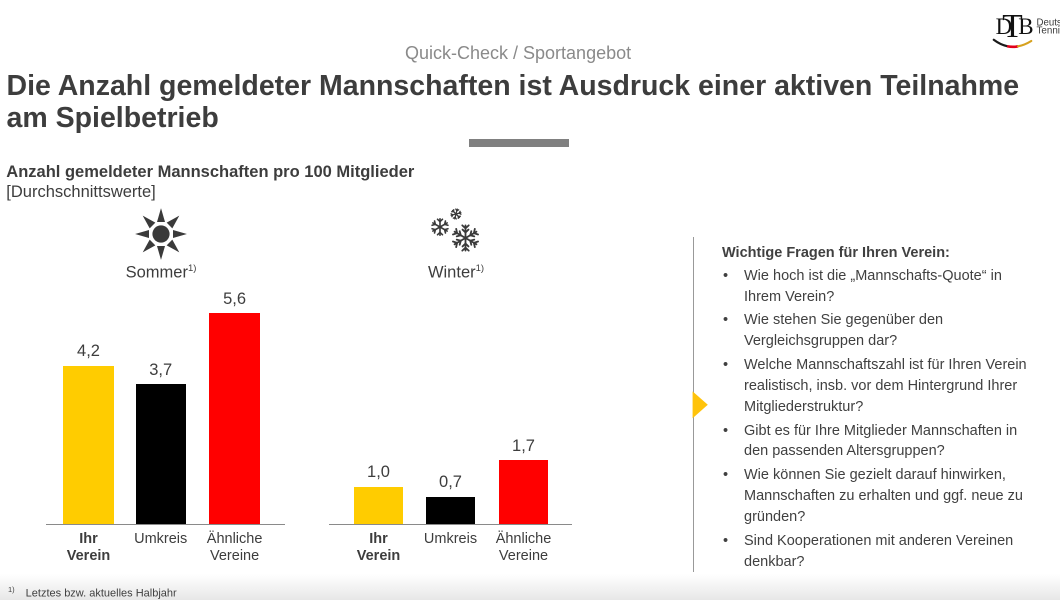  What do you see at coordinates (1004, 26) in the screenshot?
I see `svg-text: D` at bounding box center [1004, 26].